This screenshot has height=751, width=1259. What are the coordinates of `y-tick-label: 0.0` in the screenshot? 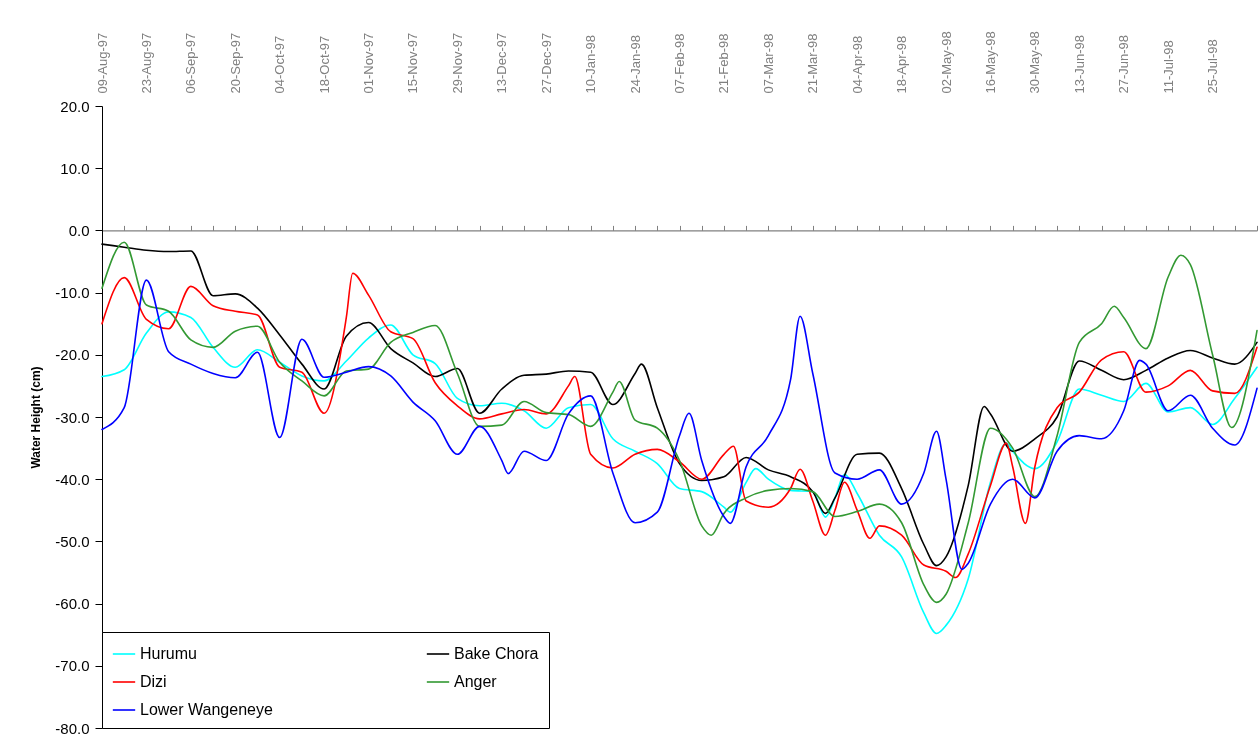 It's located at (79, 230).